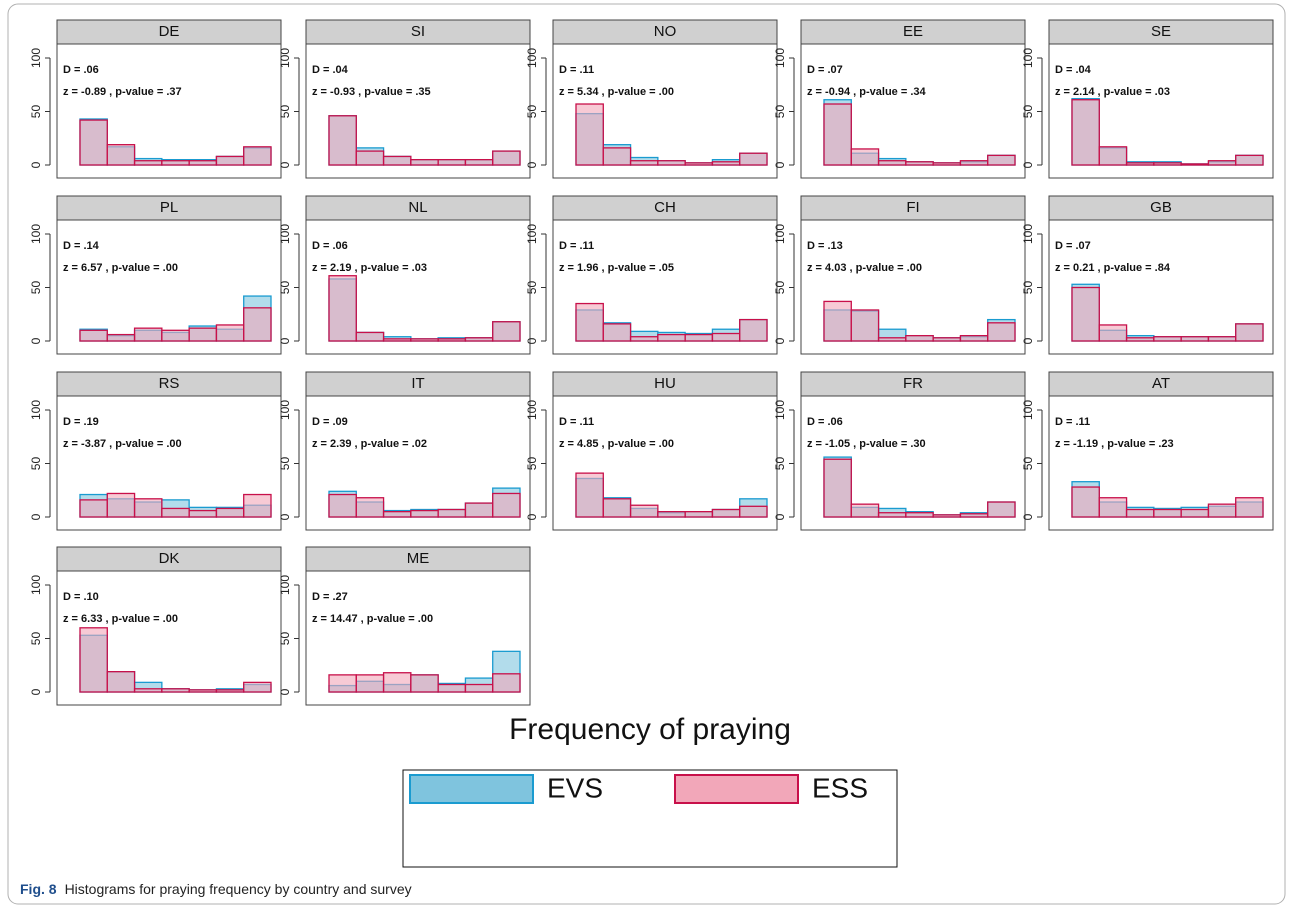  I want to click on annotation: z = 2.19 , p-value = .03, so click(369, 268).